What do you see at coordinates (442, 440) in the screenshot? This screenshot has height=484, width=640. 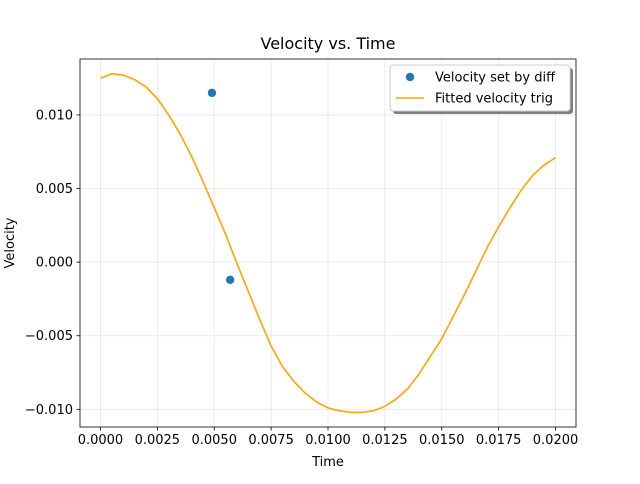 I see `x-tick-label: 0.0150` at bounding box center [442, 440].